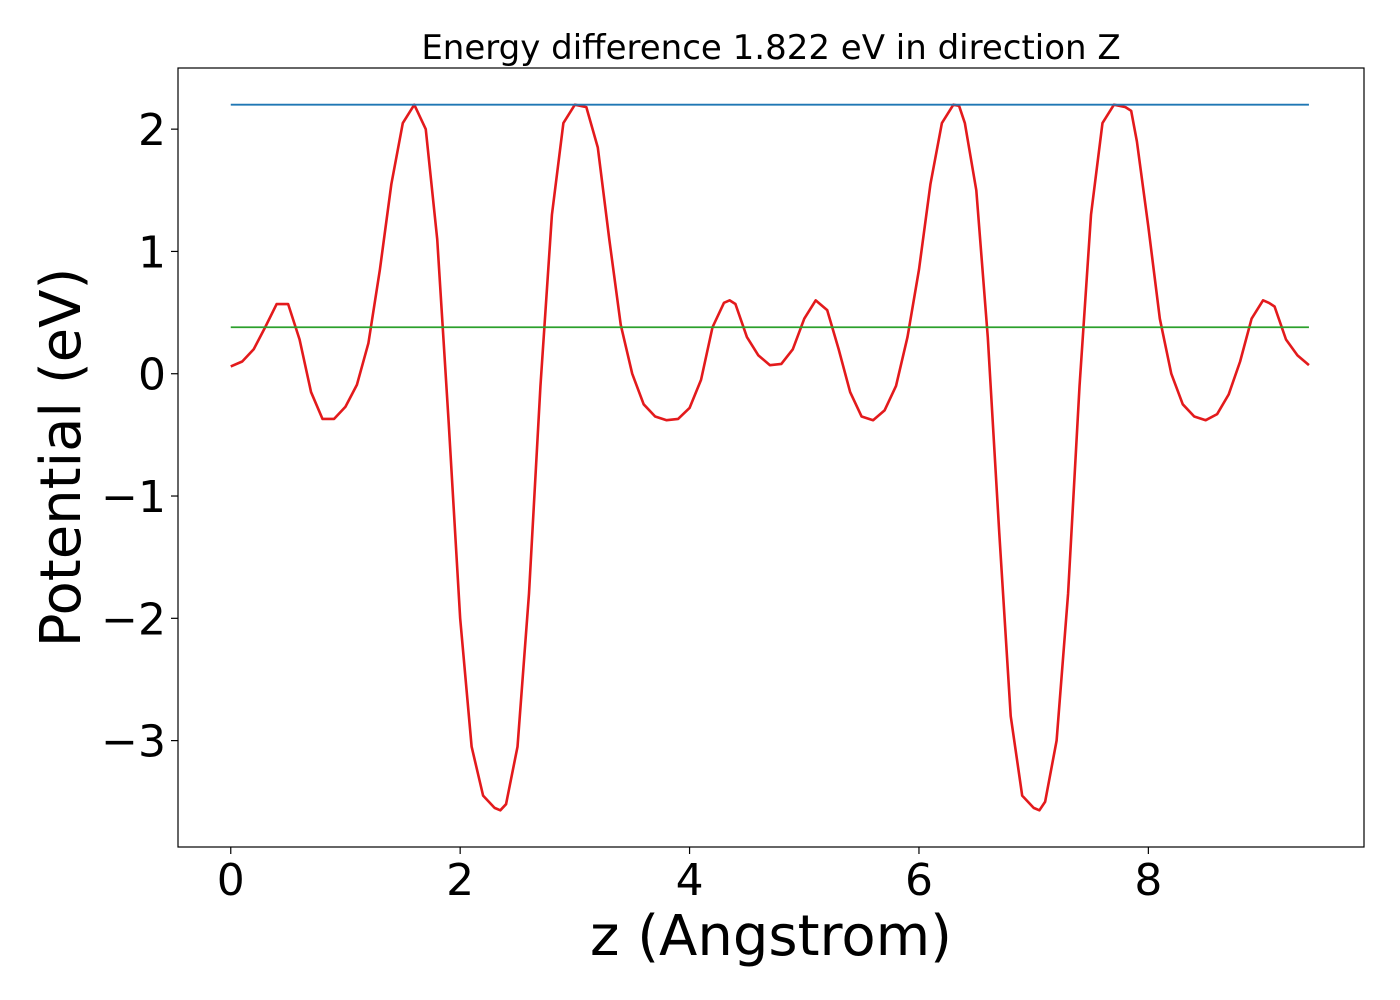 The image size is (1400, 1000). Describe the element at coordinates (152, 130) in the screenshot. I see `y-tick-label: 2` at that location.